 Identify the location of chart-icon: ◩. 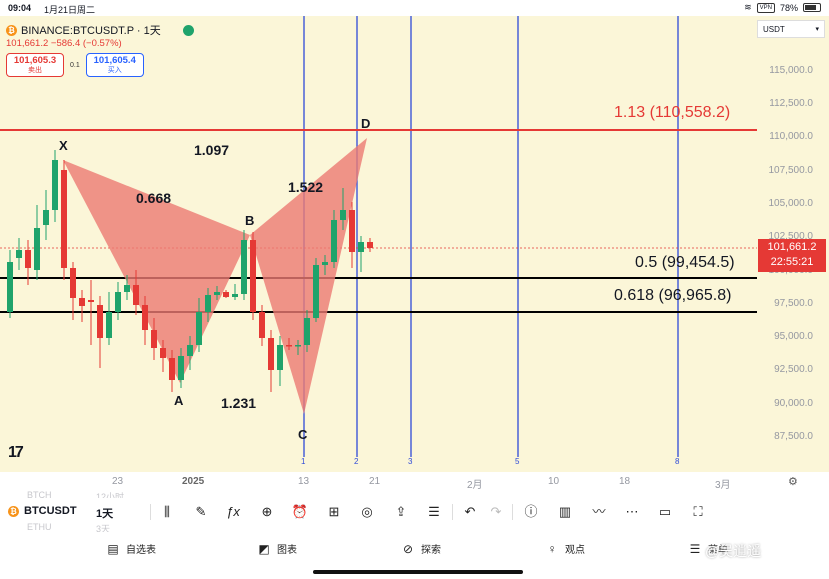
(264, 548).